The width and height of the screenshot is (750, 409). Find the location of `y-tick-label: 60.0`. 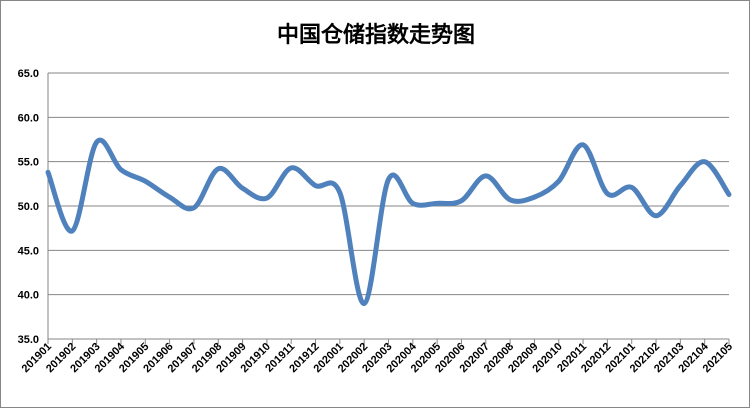

y-tick-label: 60.0 is located at coordinates (28, 118).